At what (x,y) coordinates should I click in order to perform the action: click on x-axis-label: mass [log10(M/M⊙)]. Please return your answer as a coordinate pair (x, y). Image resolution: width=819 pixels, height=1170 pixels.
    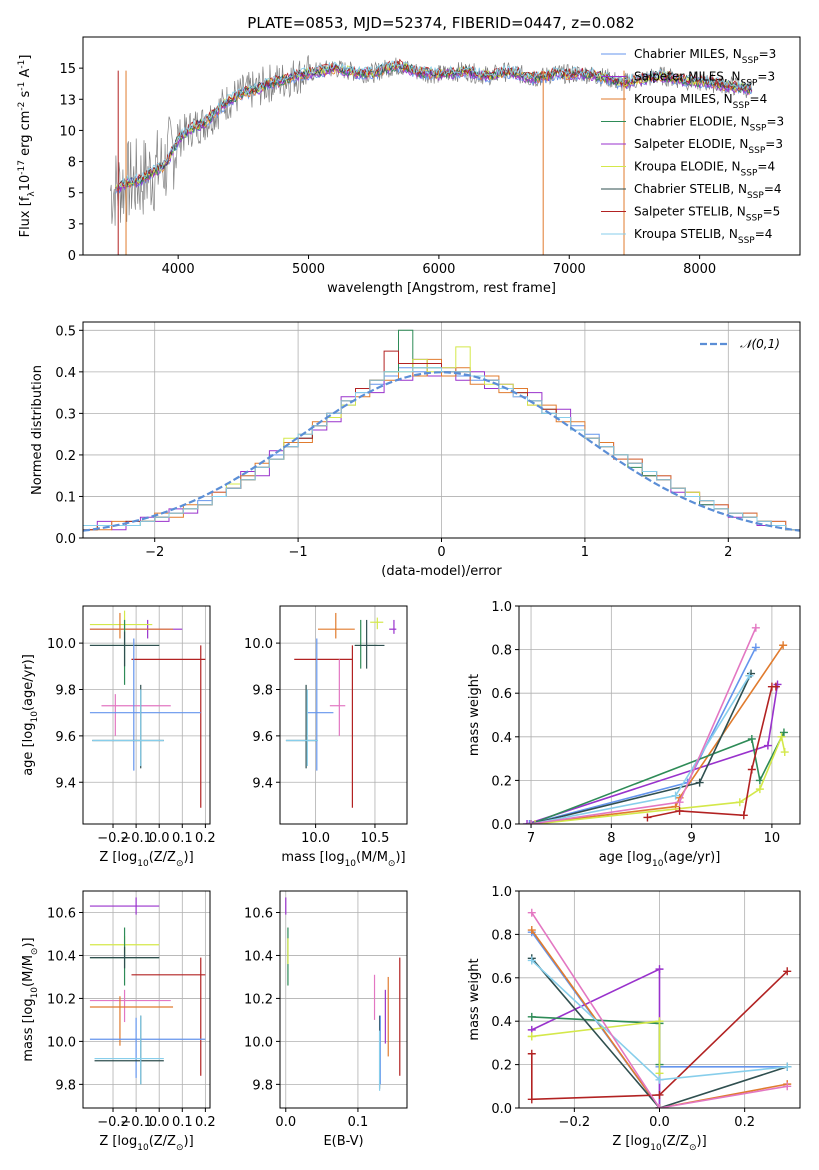
    Looking at the image, I should click on (343, 859).